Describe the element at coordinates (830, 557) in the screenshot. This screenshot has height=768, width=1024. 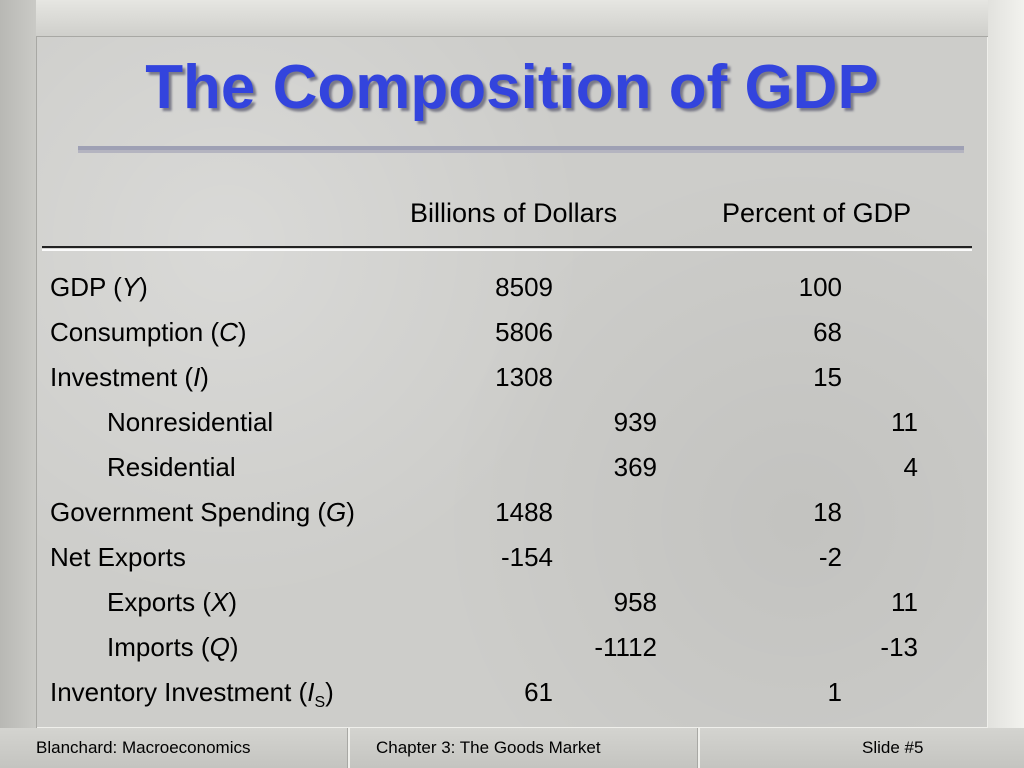
I see `percent-value: -2` at that location.